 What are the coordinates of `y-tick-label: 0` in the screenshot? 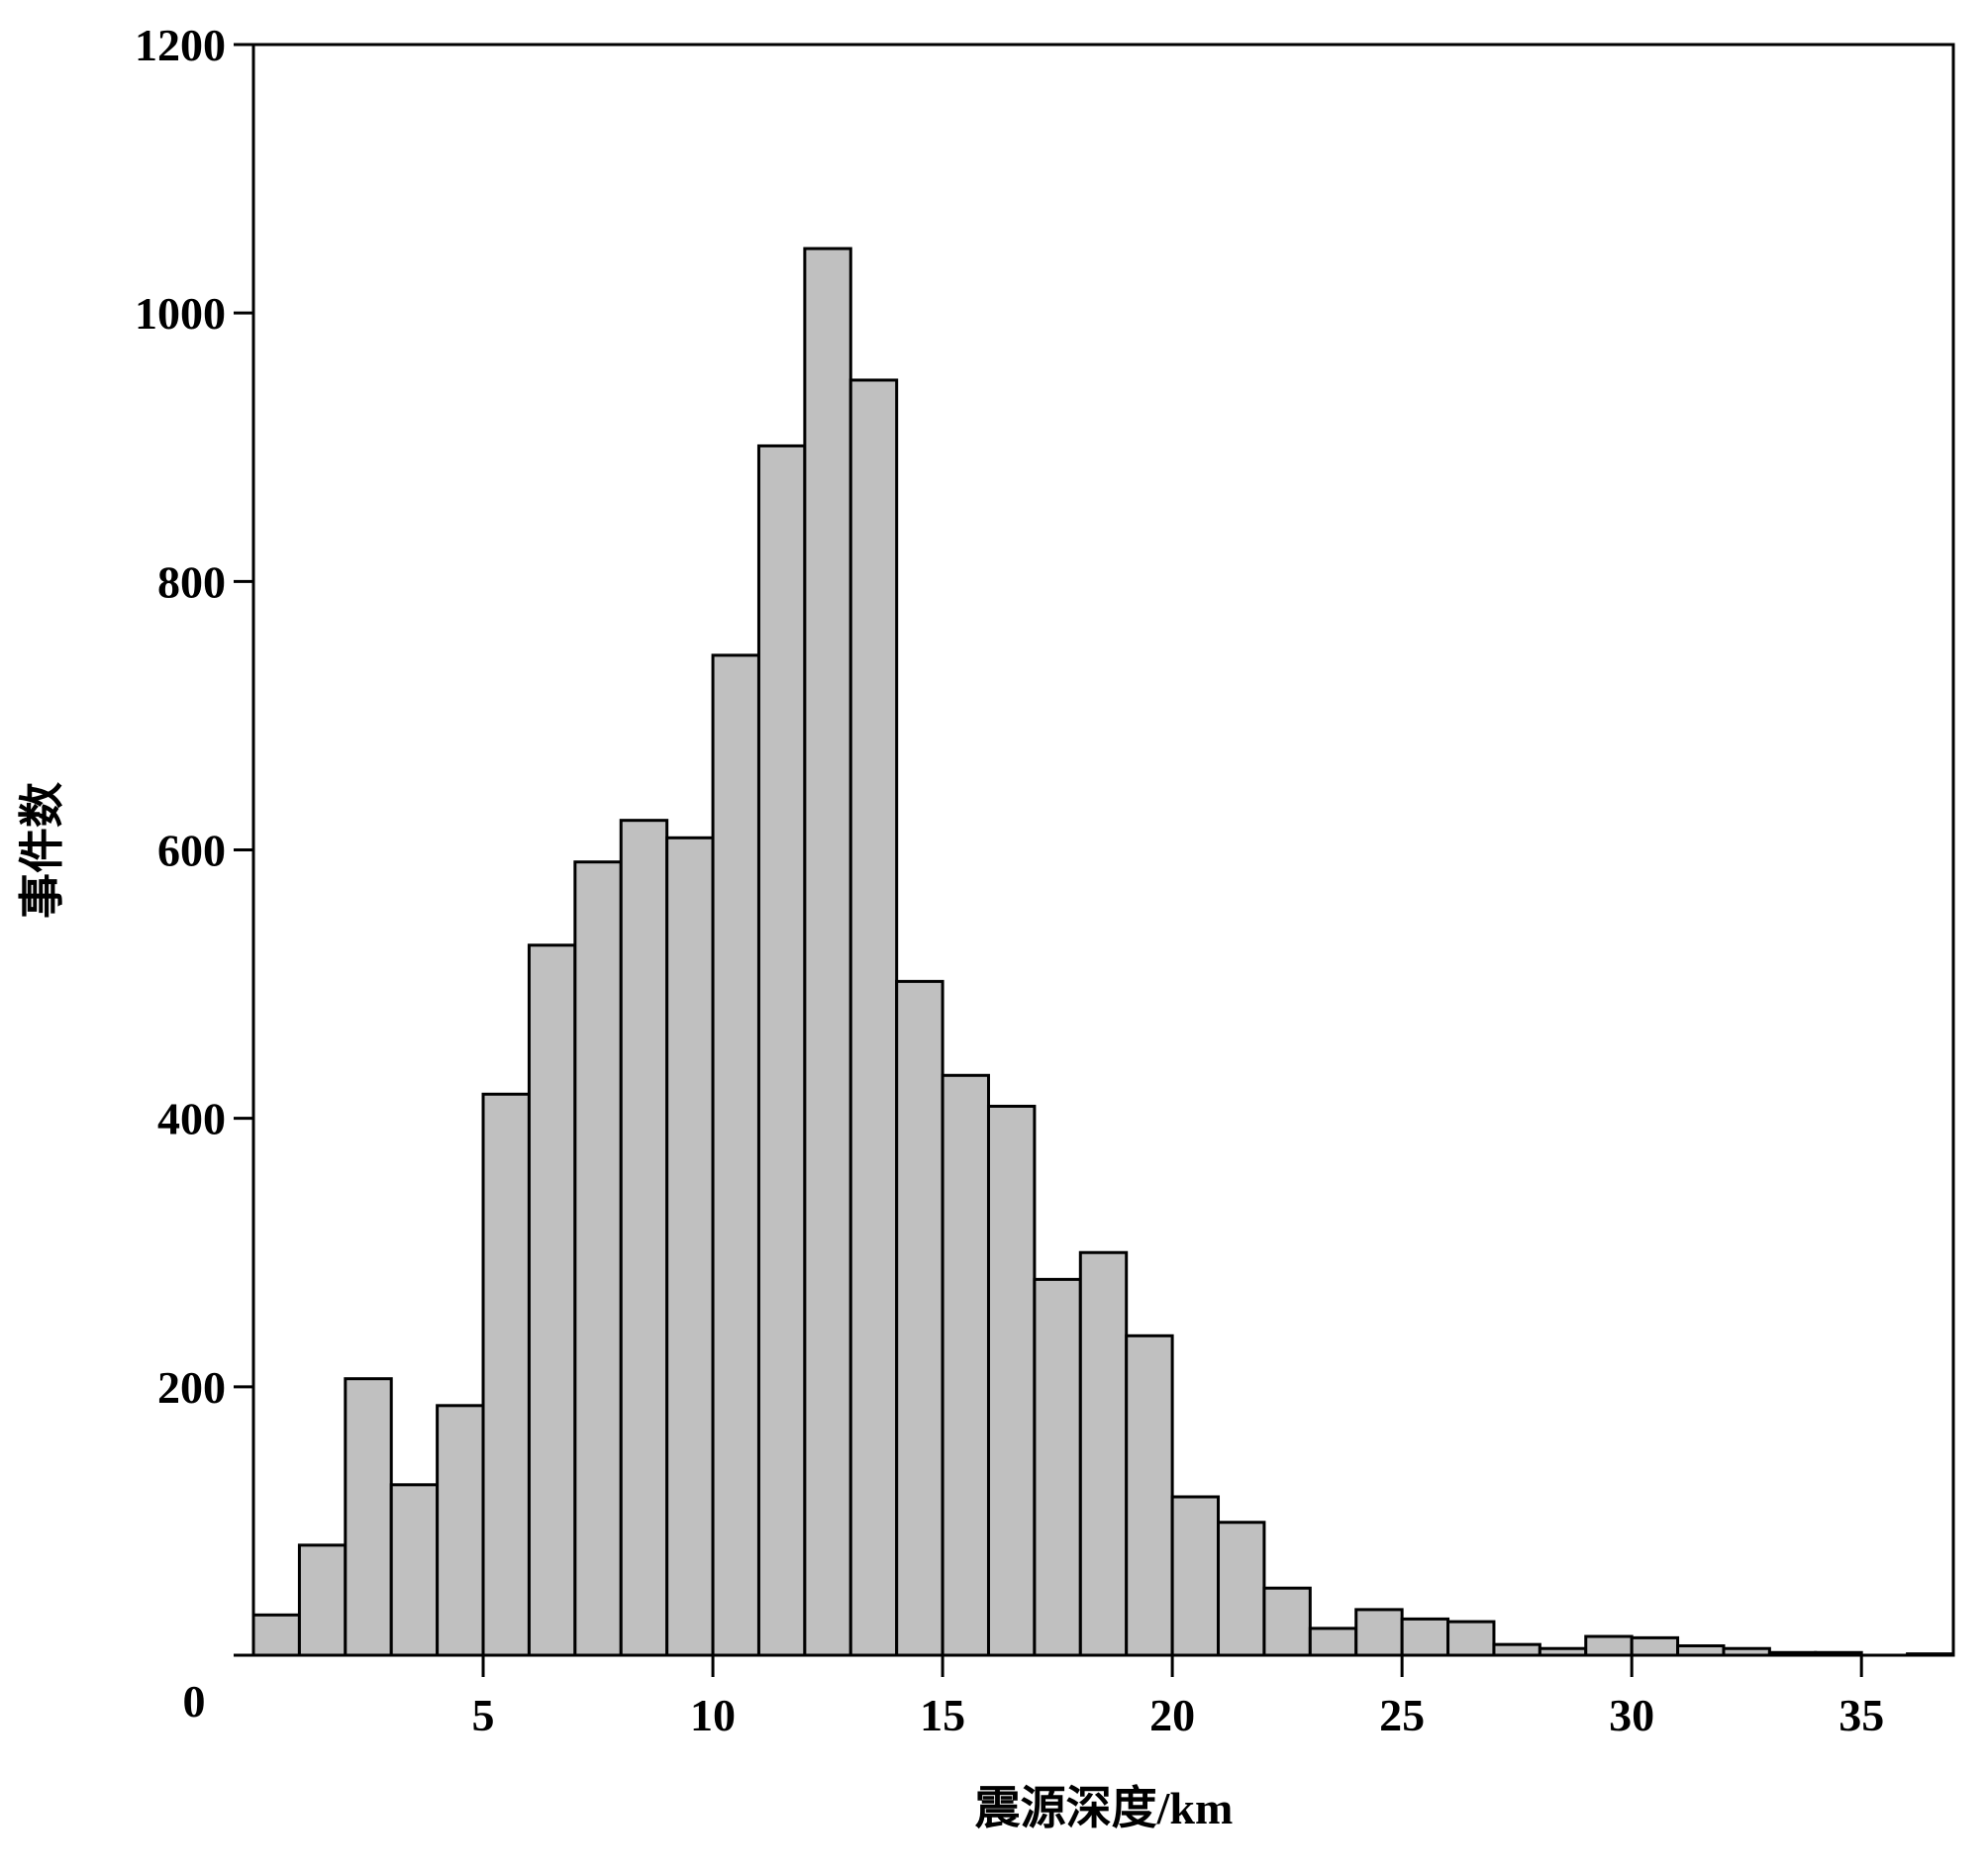 It's located at (194, 1701).